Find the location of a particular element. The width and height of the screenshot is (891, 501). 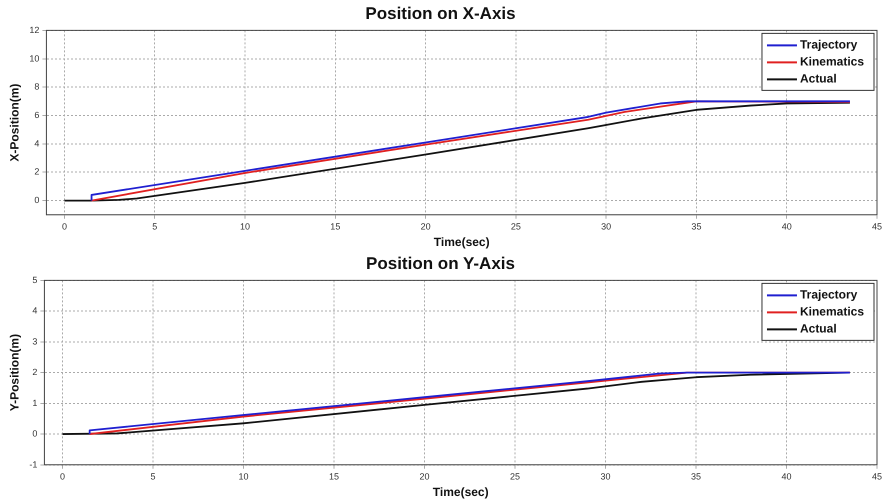

y-tick-label: 10 is located at coordinates (34, 58).